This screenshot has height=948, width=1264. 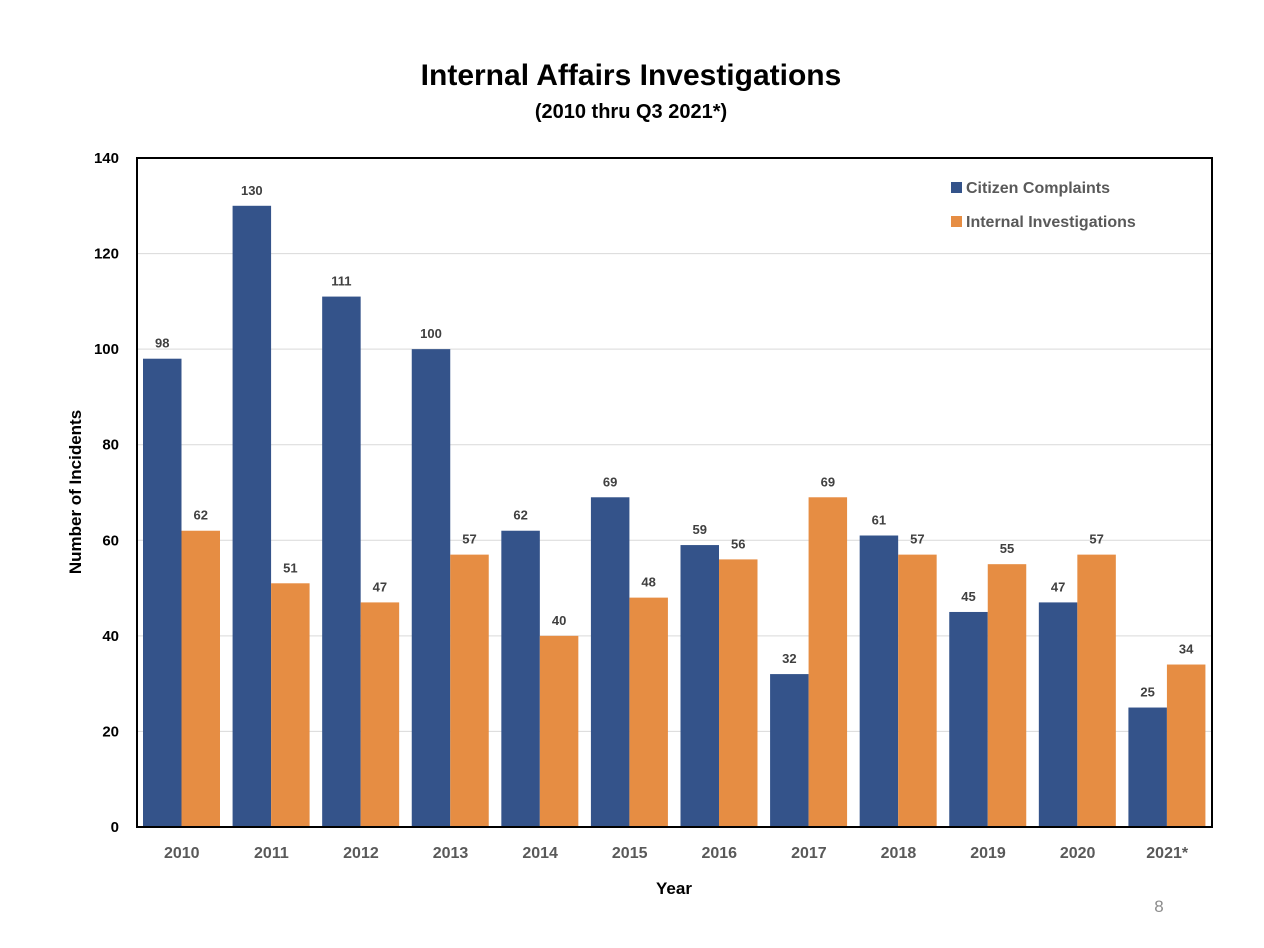 I want to click on data-label: 130, so click(x=252, y=190).